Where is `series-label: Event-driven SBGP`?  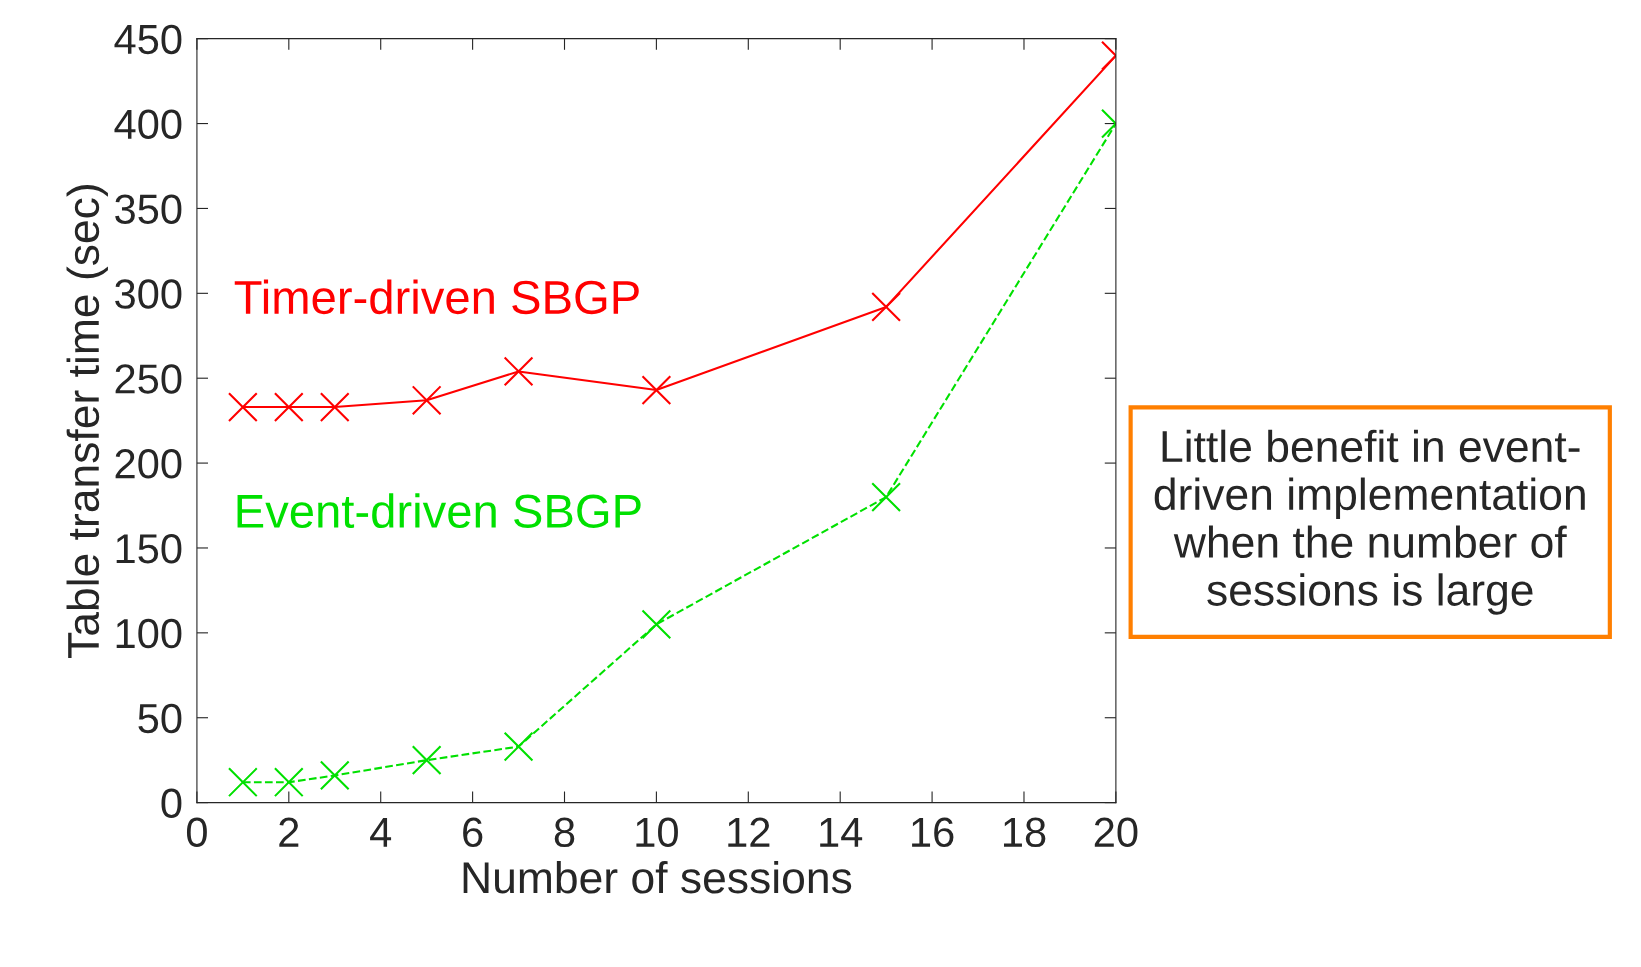 series-label: Event-driven SBGP is located at coordinates (439, 511).